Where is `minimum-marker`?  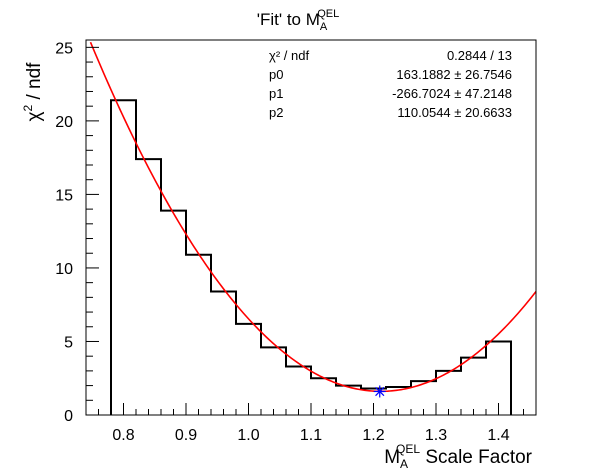 minimum-marker is located at coordinates (379, 391).